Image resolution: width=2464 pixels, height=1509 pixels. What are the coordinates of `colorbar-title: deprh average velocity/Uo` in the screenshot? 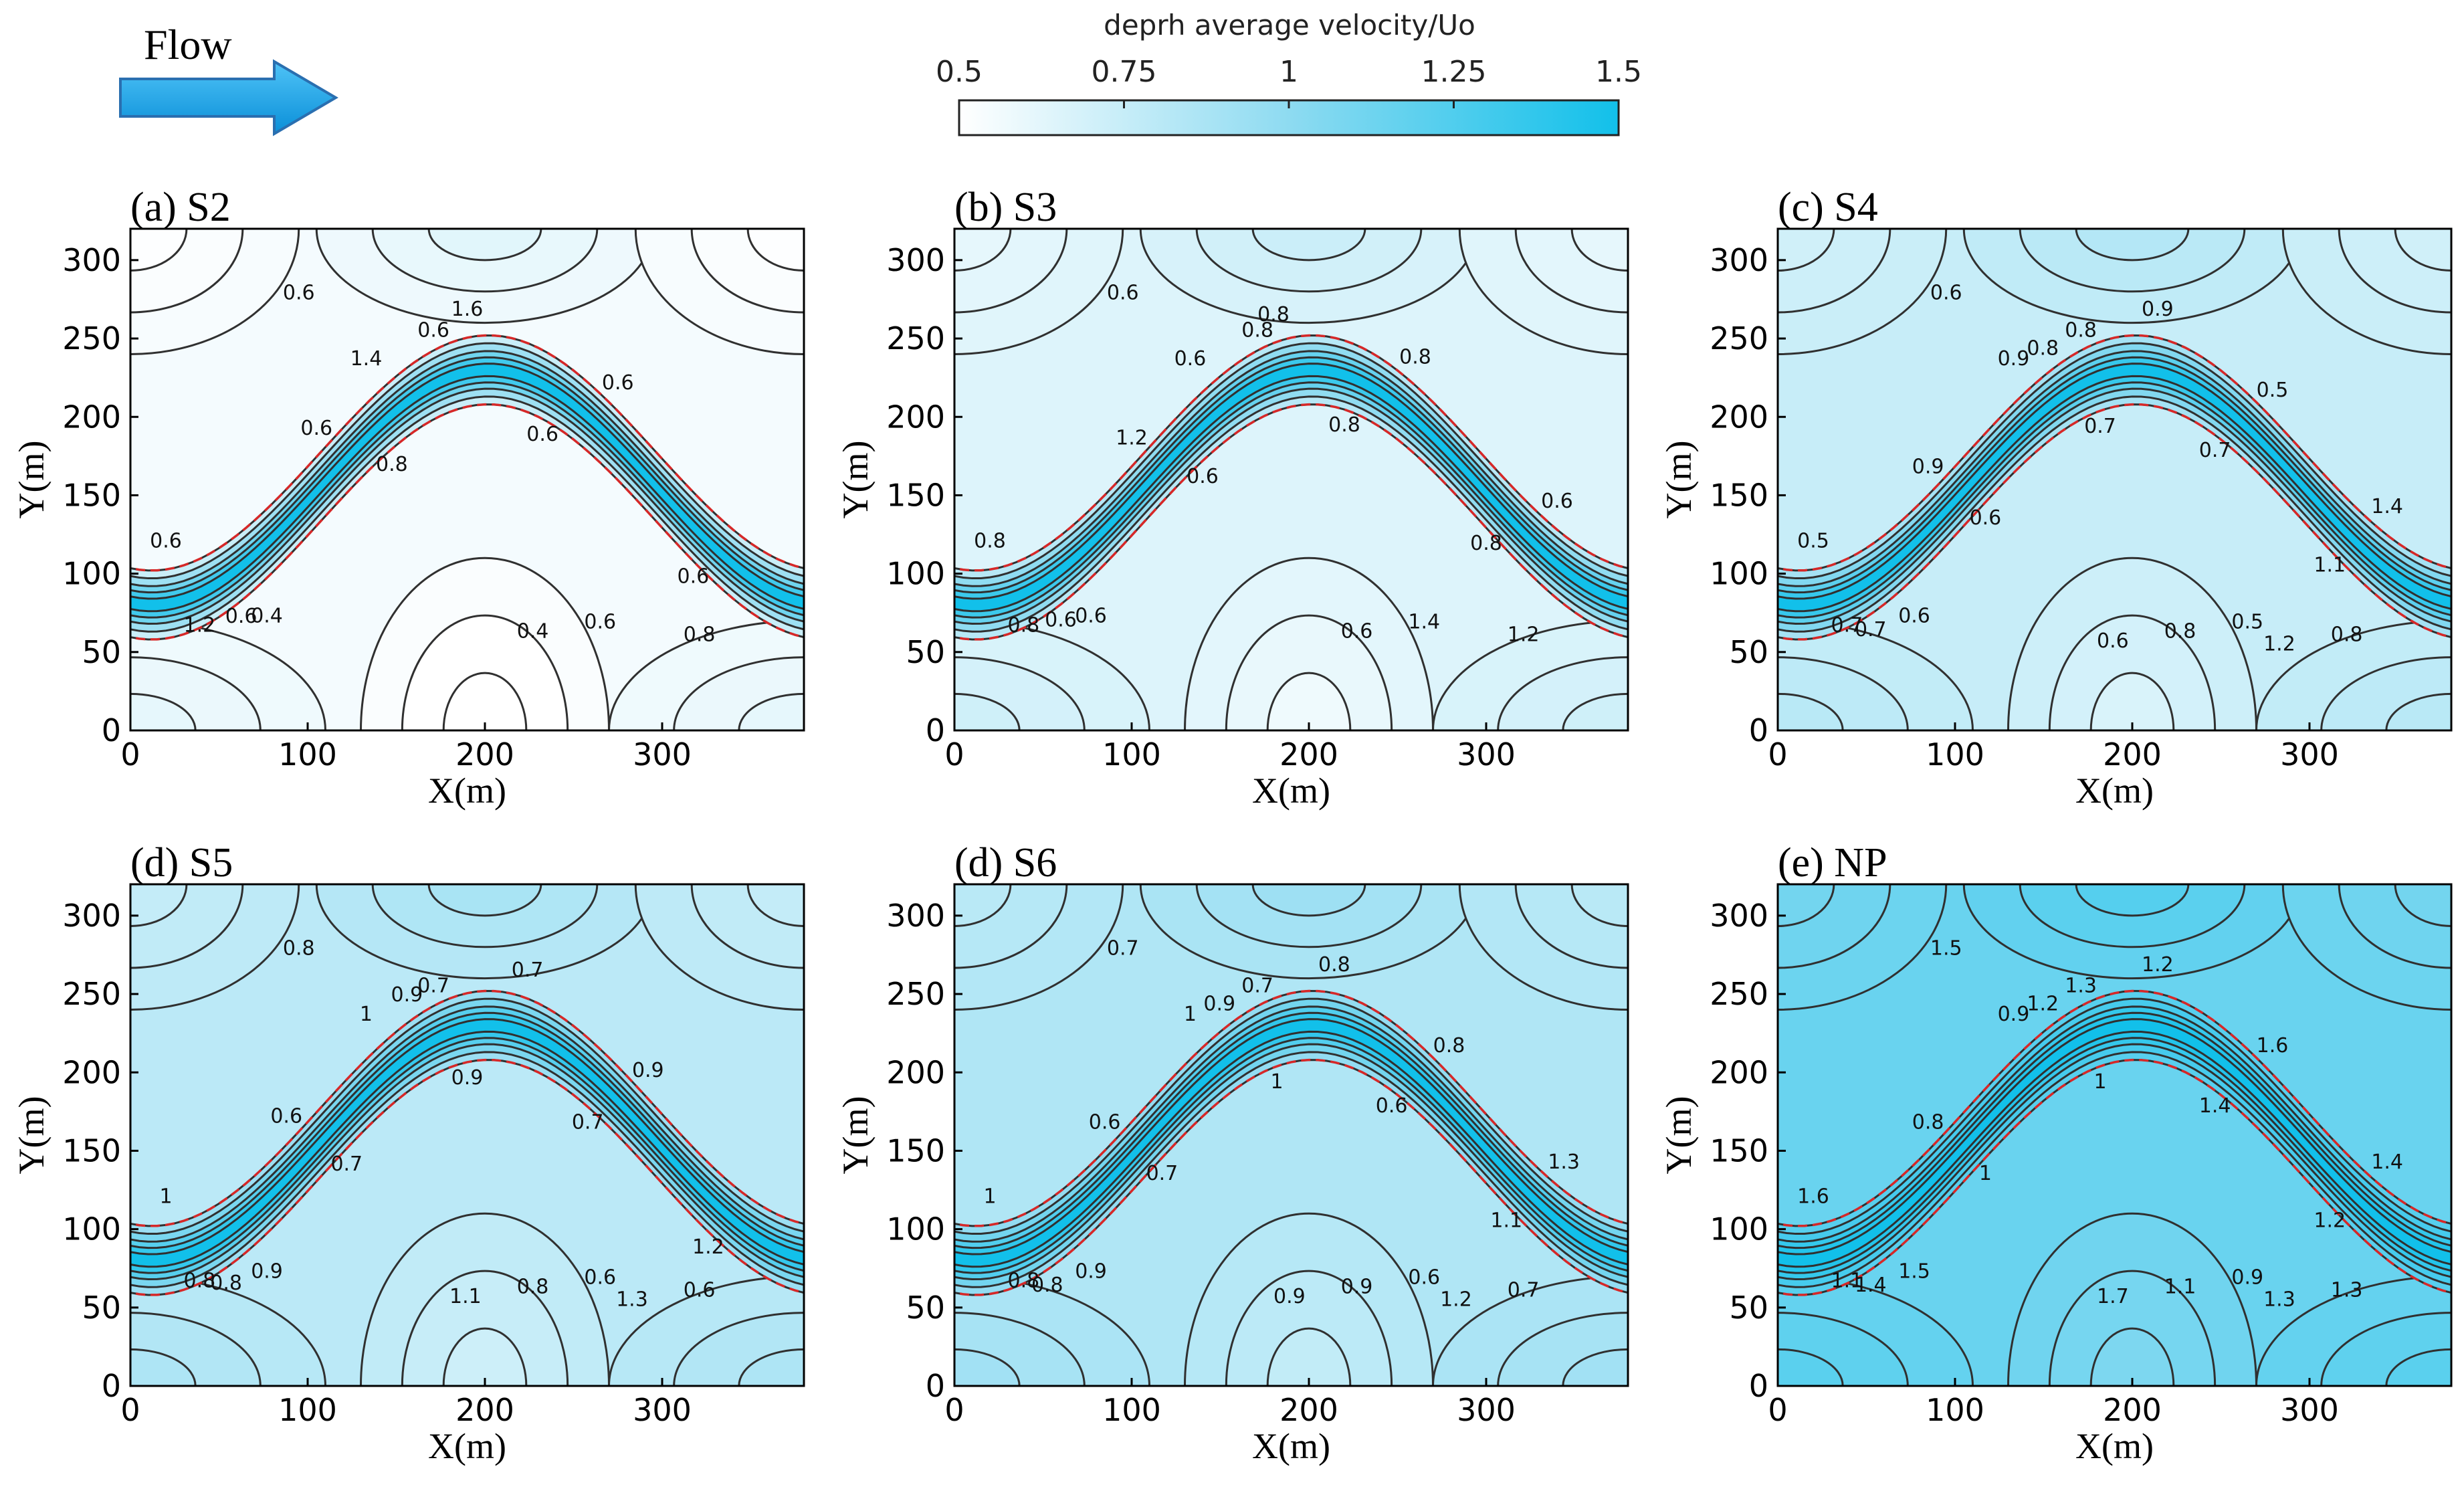 It's located at (1289, 25).